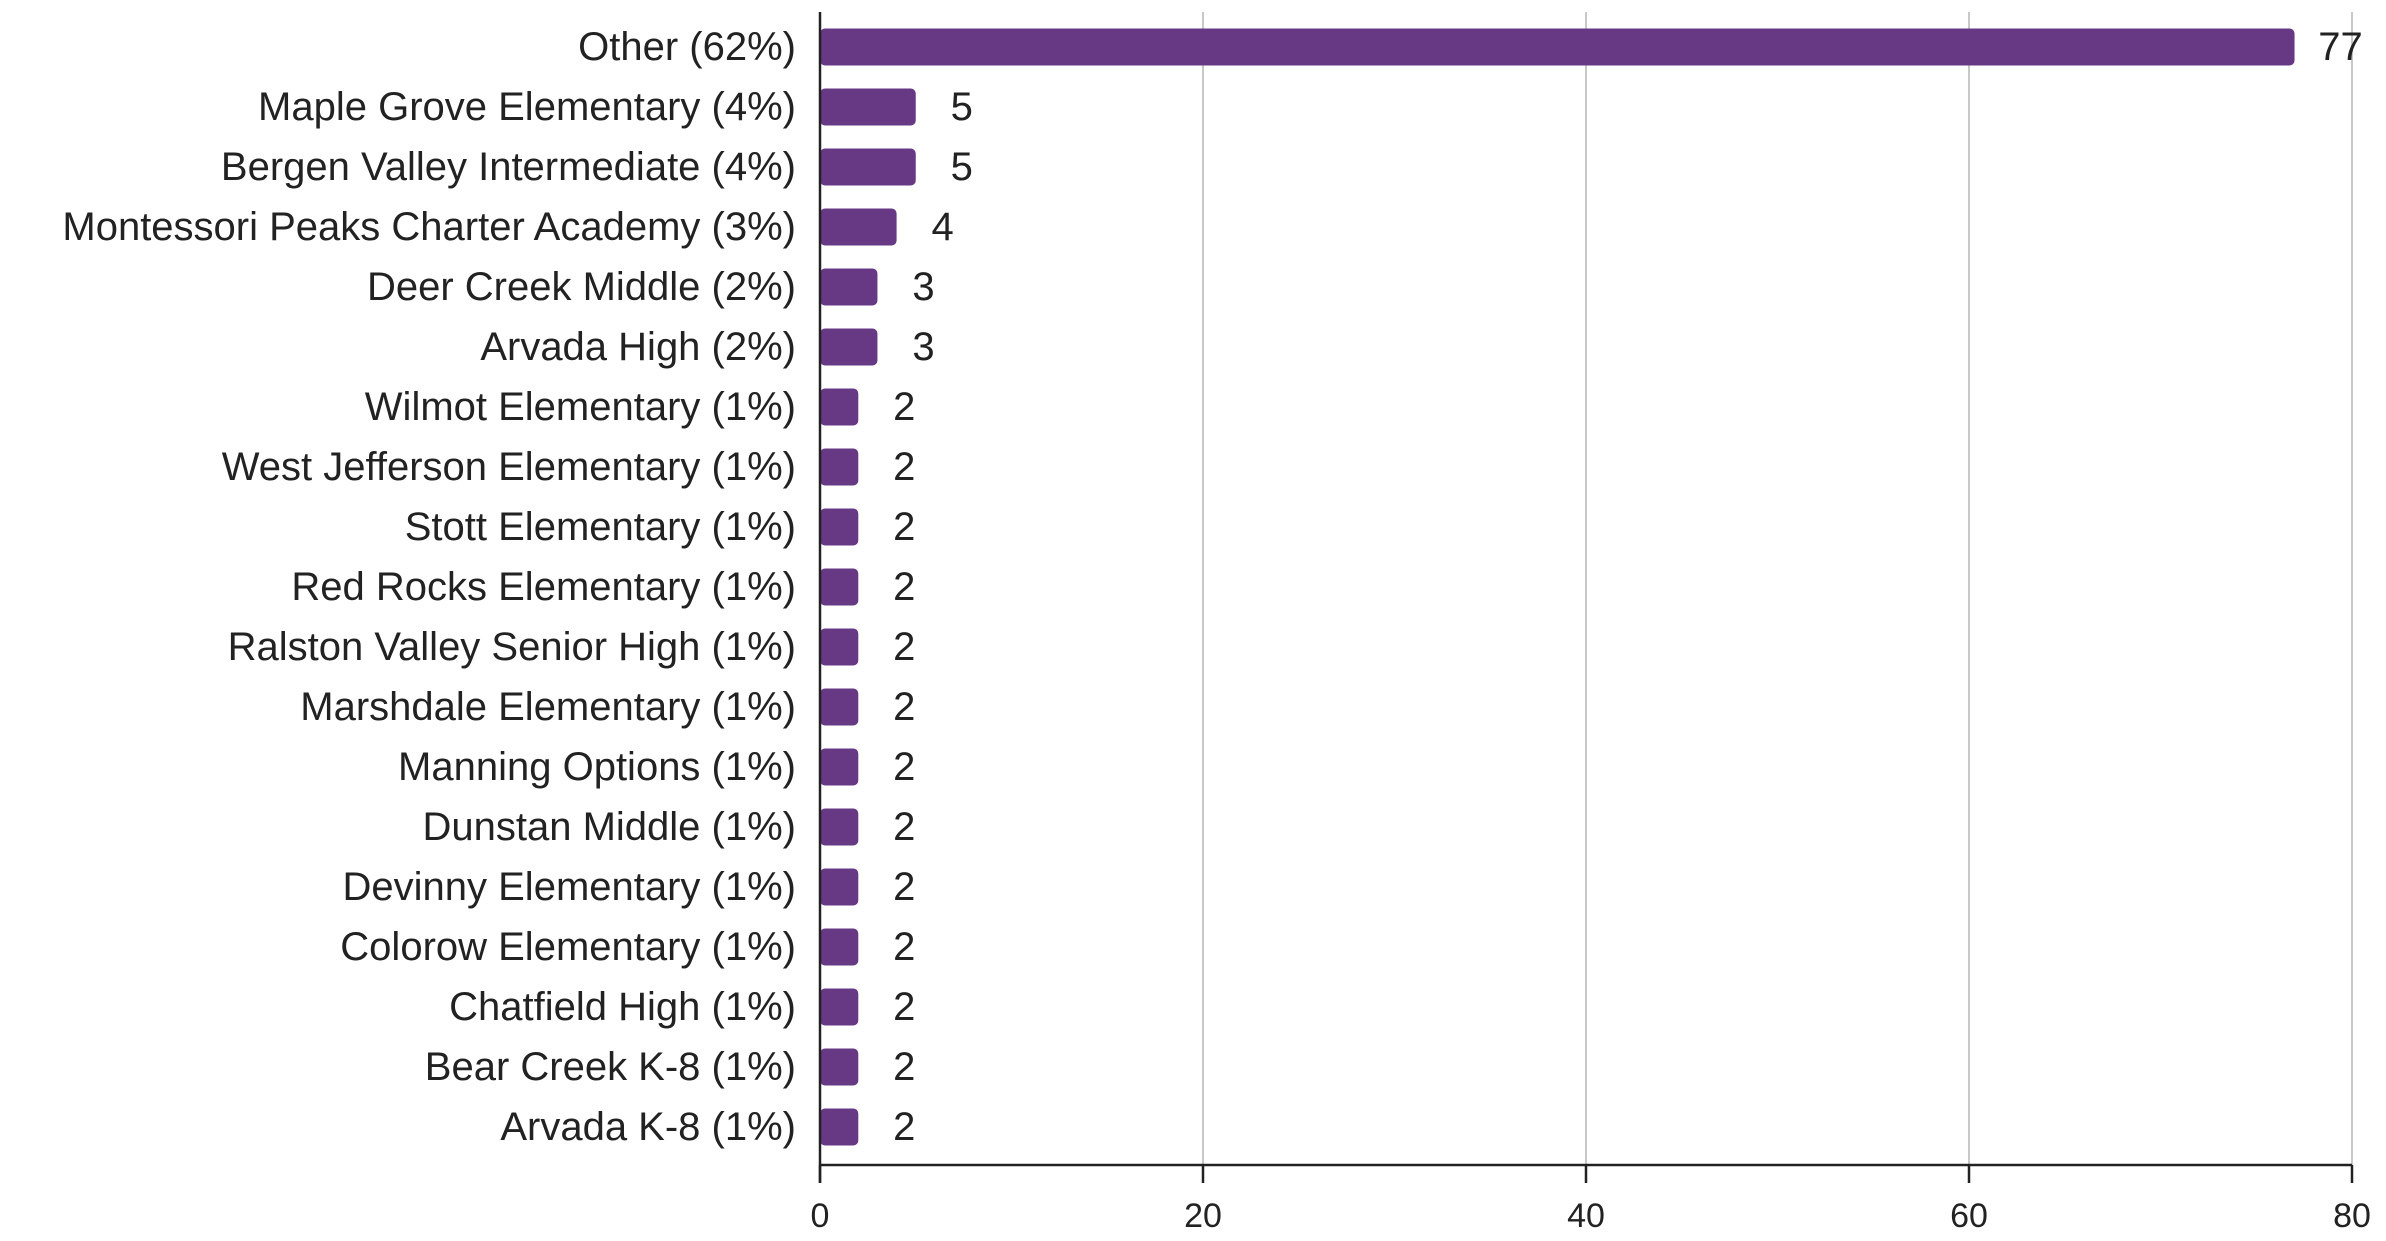 This screenshot has height=1241, width=2386. Describe the element at coordinates (904, 407) in the screenshot. I see `value-label-6: 2` at that location.